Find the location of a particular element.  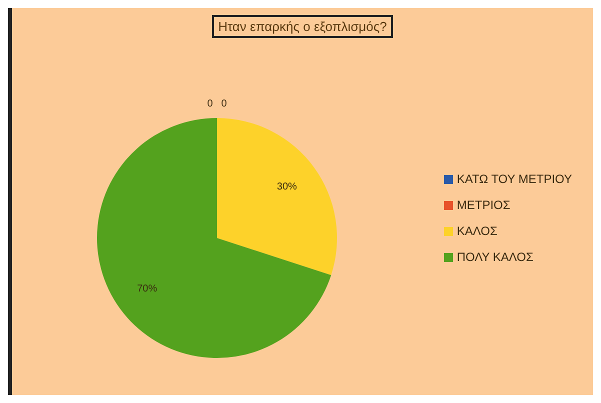

legend-label: ΜΕΤΡΙΟΣ is located at coordinates (484, 205).